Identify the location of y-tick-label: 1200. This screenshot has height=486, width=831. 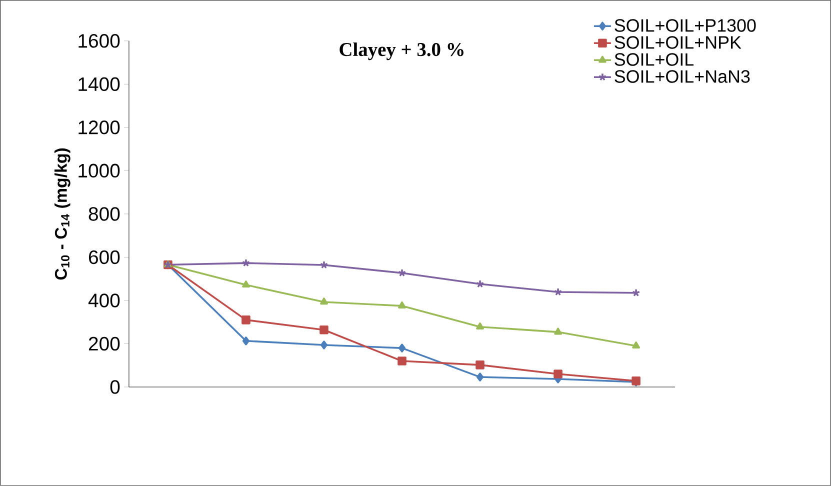
(99, 127).